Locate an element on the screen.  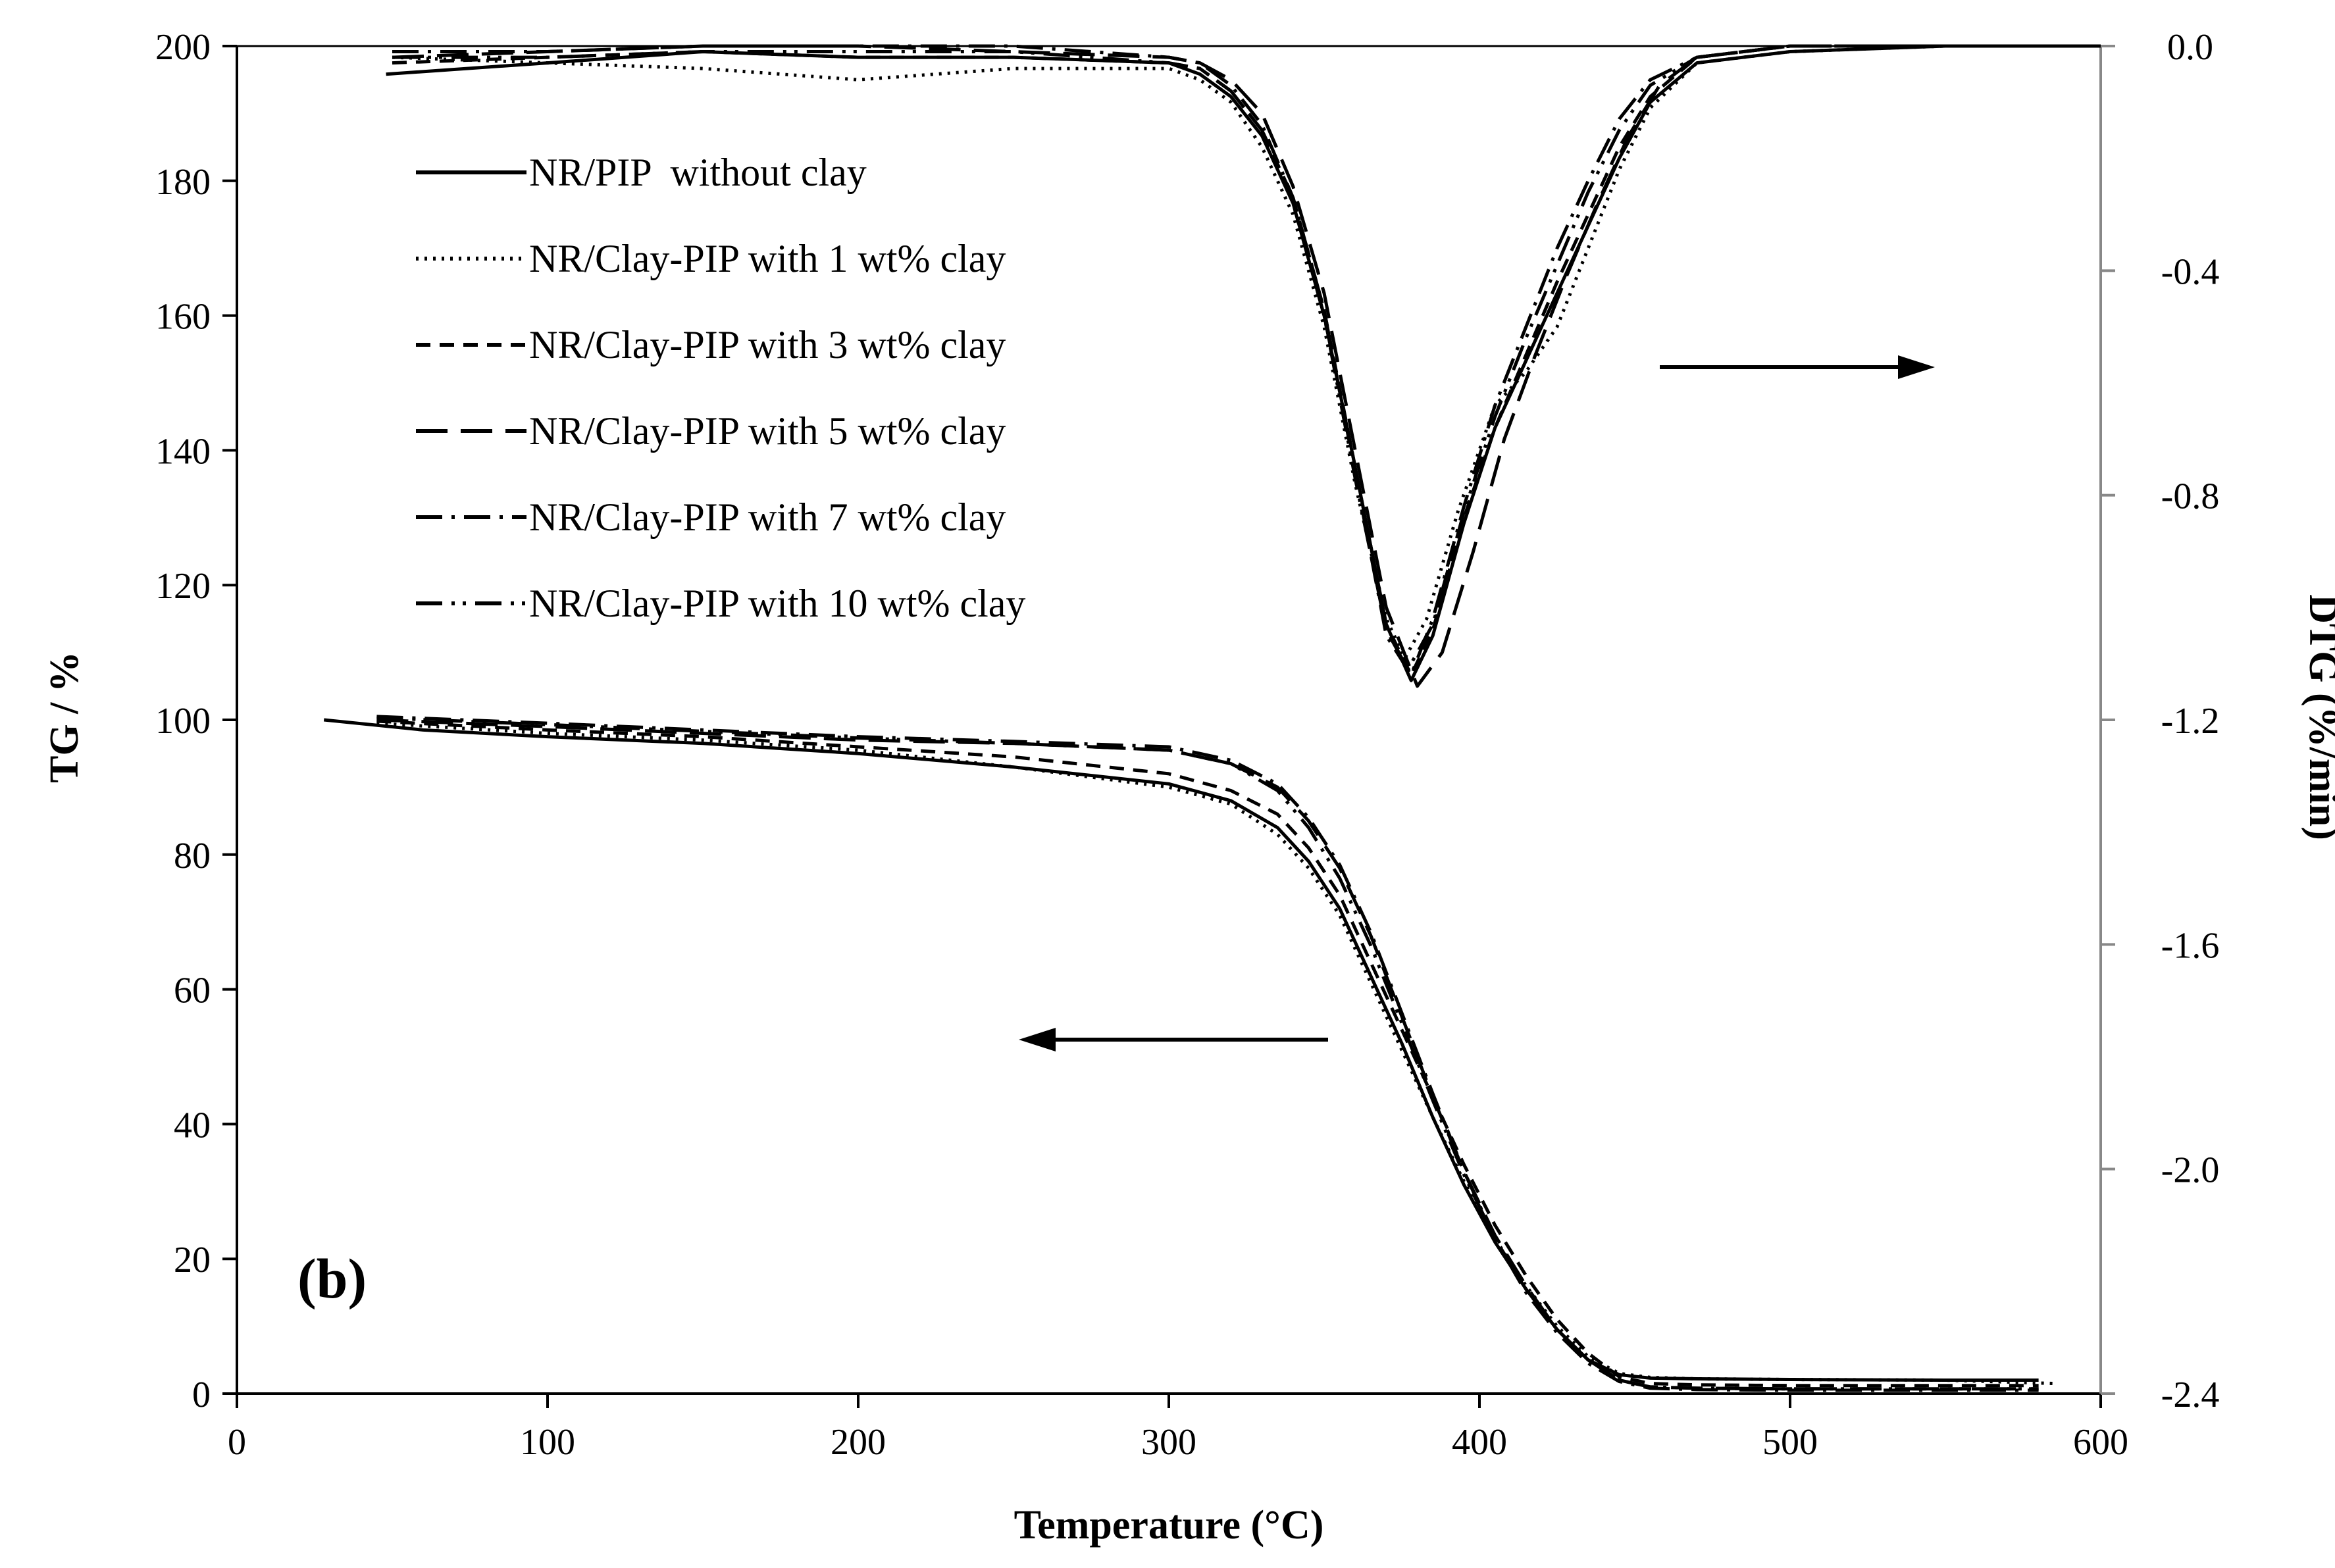
x-tick-label: 200 is located at coordinates (858, 1443).